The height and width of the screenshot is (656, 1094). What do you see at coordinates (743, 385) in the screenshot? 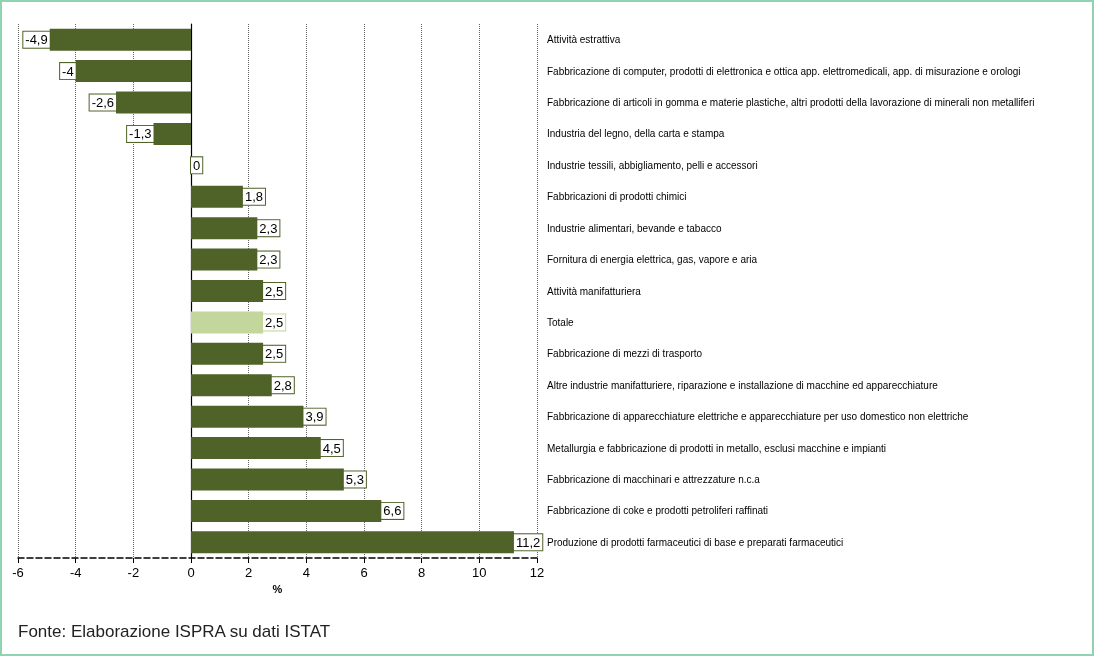
I see `y-tick-label: Altre industrie manifatturiere, riparazione e installazione di macchine ed apparecchiature` at bounding box center [743, 385].